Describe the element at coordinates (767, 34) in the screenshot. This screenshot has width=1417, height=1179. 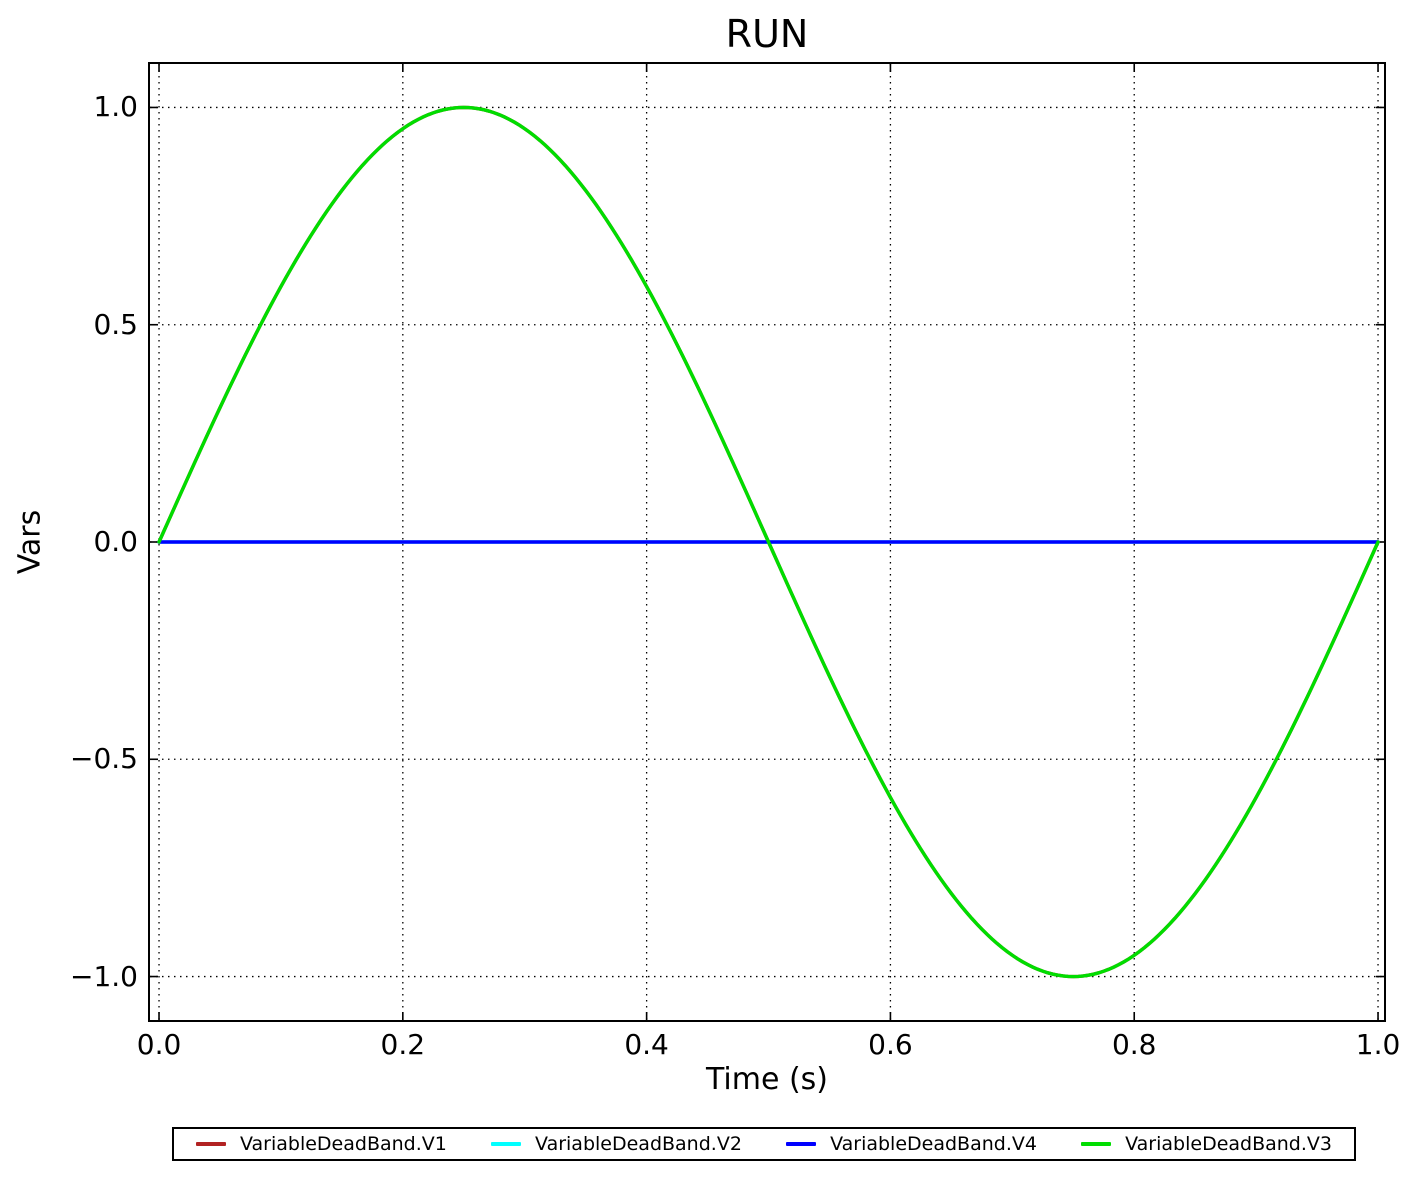
I see `chart-title: RUN` at that location.